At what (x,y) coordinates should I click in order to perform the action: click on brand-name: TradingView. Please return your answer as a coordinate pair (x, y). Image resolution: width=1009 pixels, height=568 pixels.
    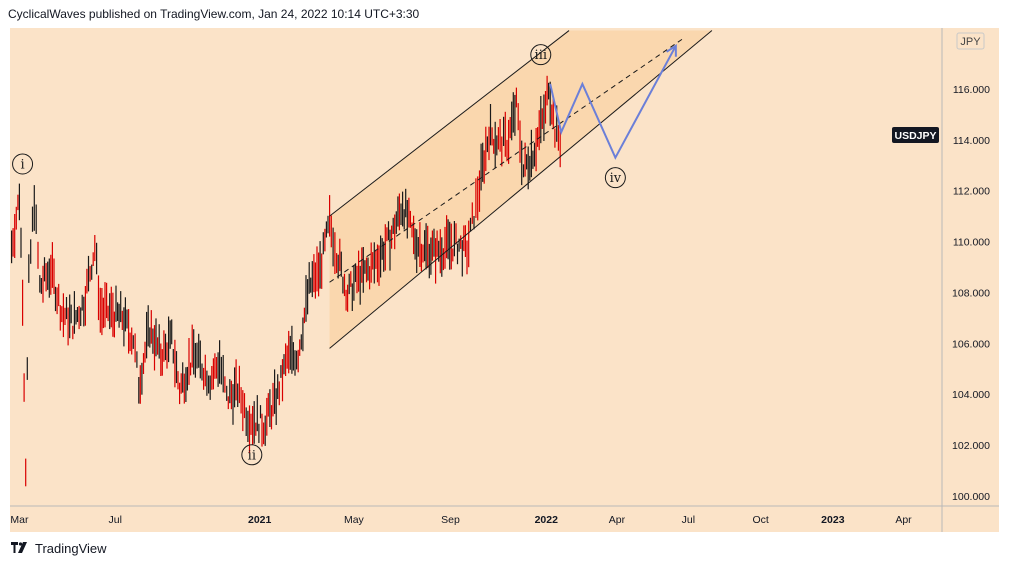
    Looking at the image, I should click on (71, 548).